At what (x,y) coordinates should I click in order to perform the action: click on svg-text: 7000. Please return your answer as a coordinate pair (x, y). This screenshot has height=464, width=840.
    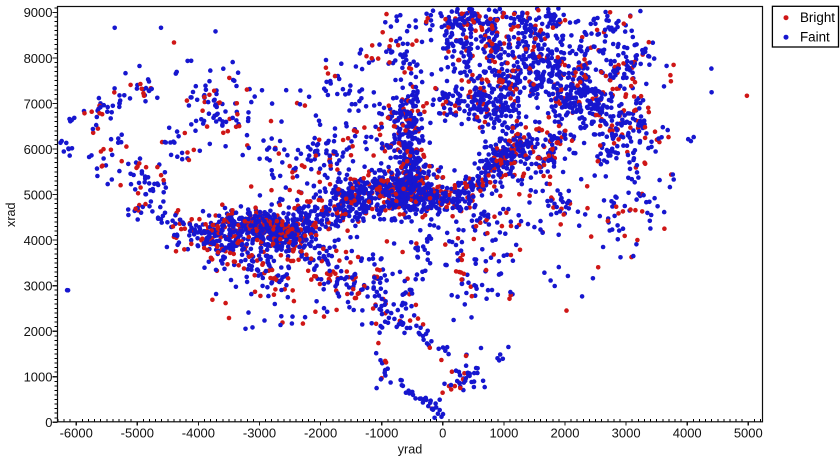
    Looking at the image, I should click on (38, 103).